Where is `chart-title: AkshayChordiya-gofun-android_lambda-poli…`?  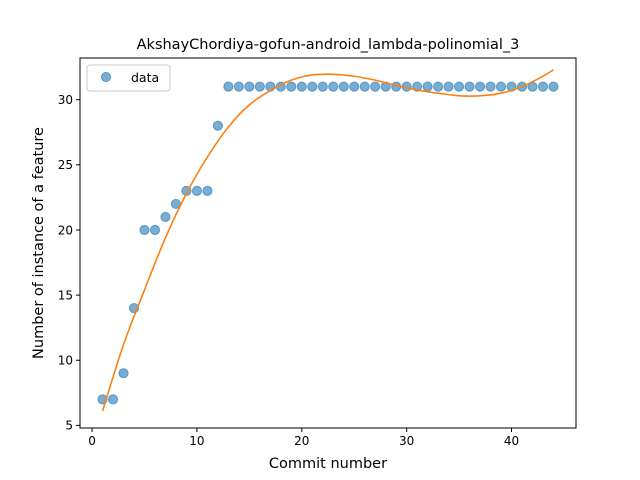
chart-title: AkshayChordiya-gofun-android_lambda-poli… is located at coordinates (328, 45).